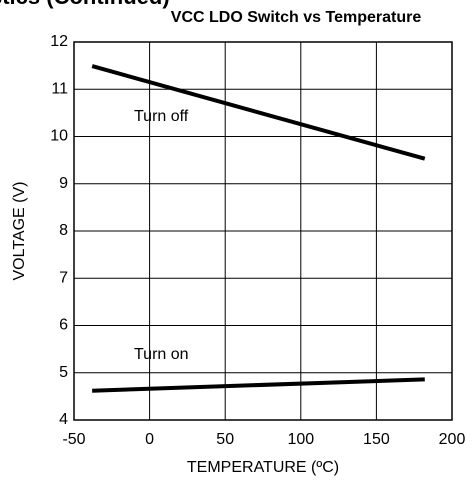  I want to click on y-tick-label: 10, so click(59, 136).